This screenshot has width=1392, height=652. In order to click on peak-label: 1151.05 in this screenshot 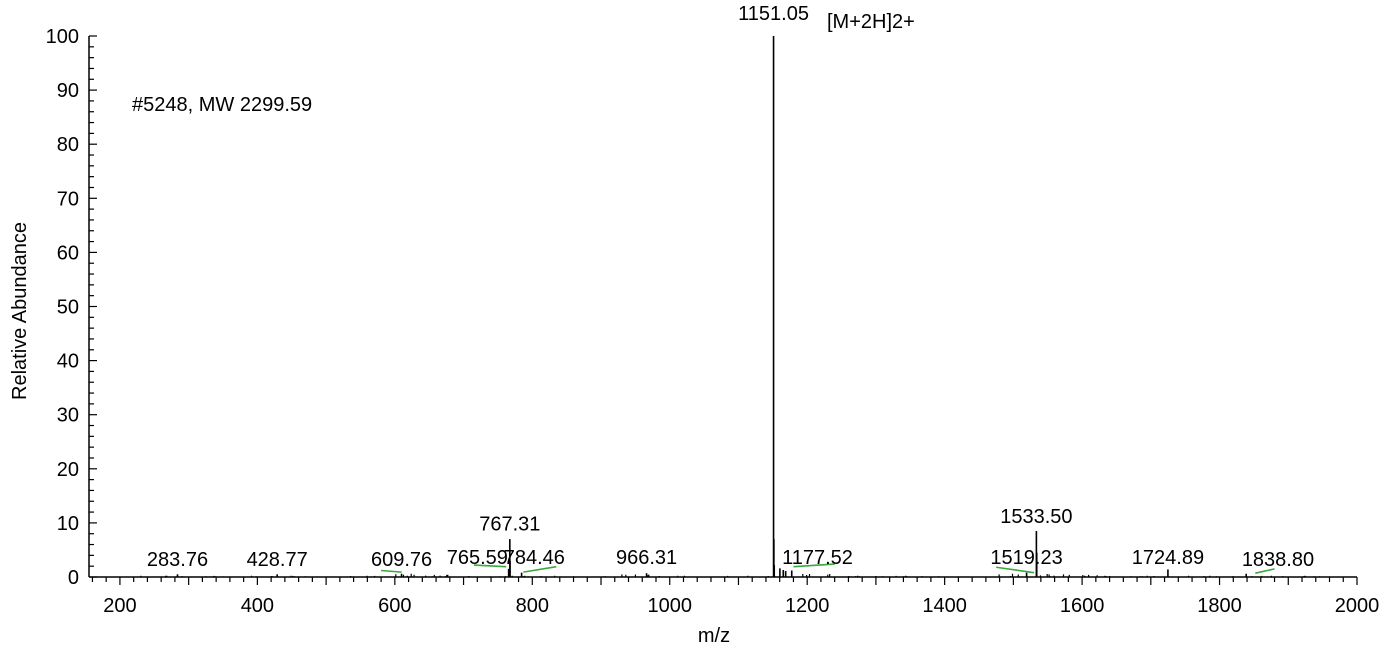, I will do `click(773, 14)`.